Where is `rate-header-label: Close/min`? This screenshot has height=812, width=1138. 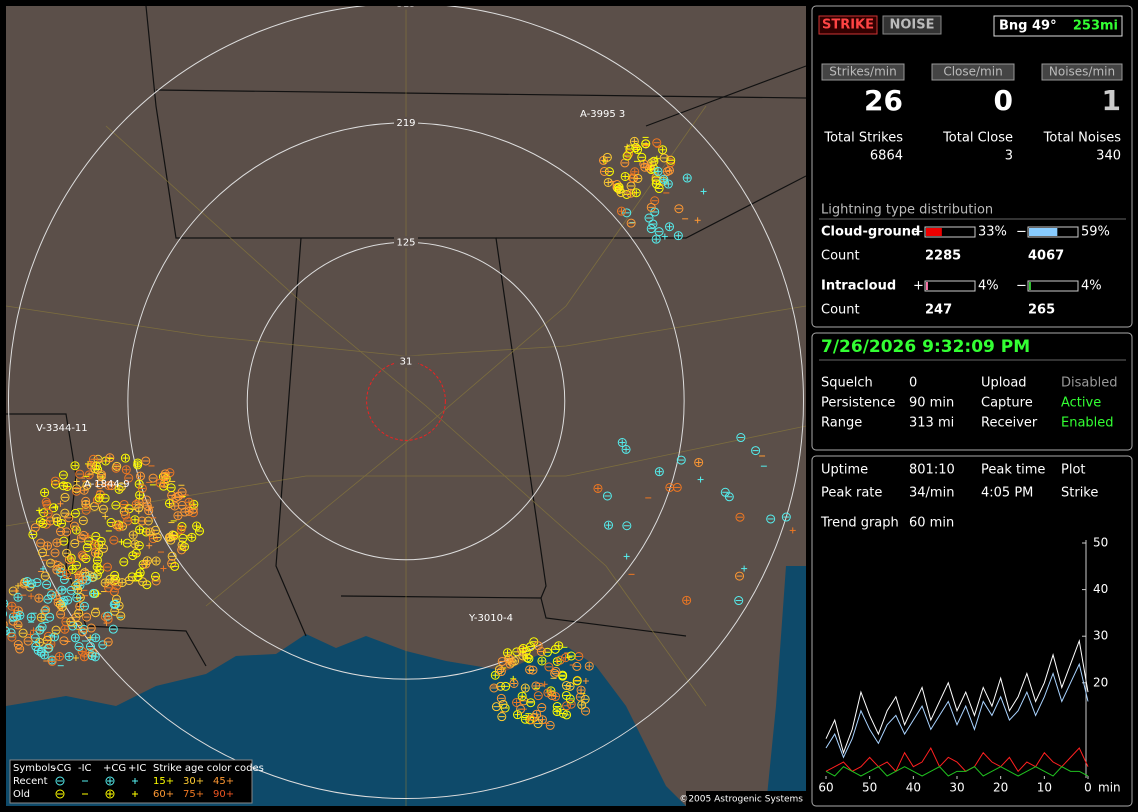 rate-header-label: Close/min is located at coordinates (972, 72).